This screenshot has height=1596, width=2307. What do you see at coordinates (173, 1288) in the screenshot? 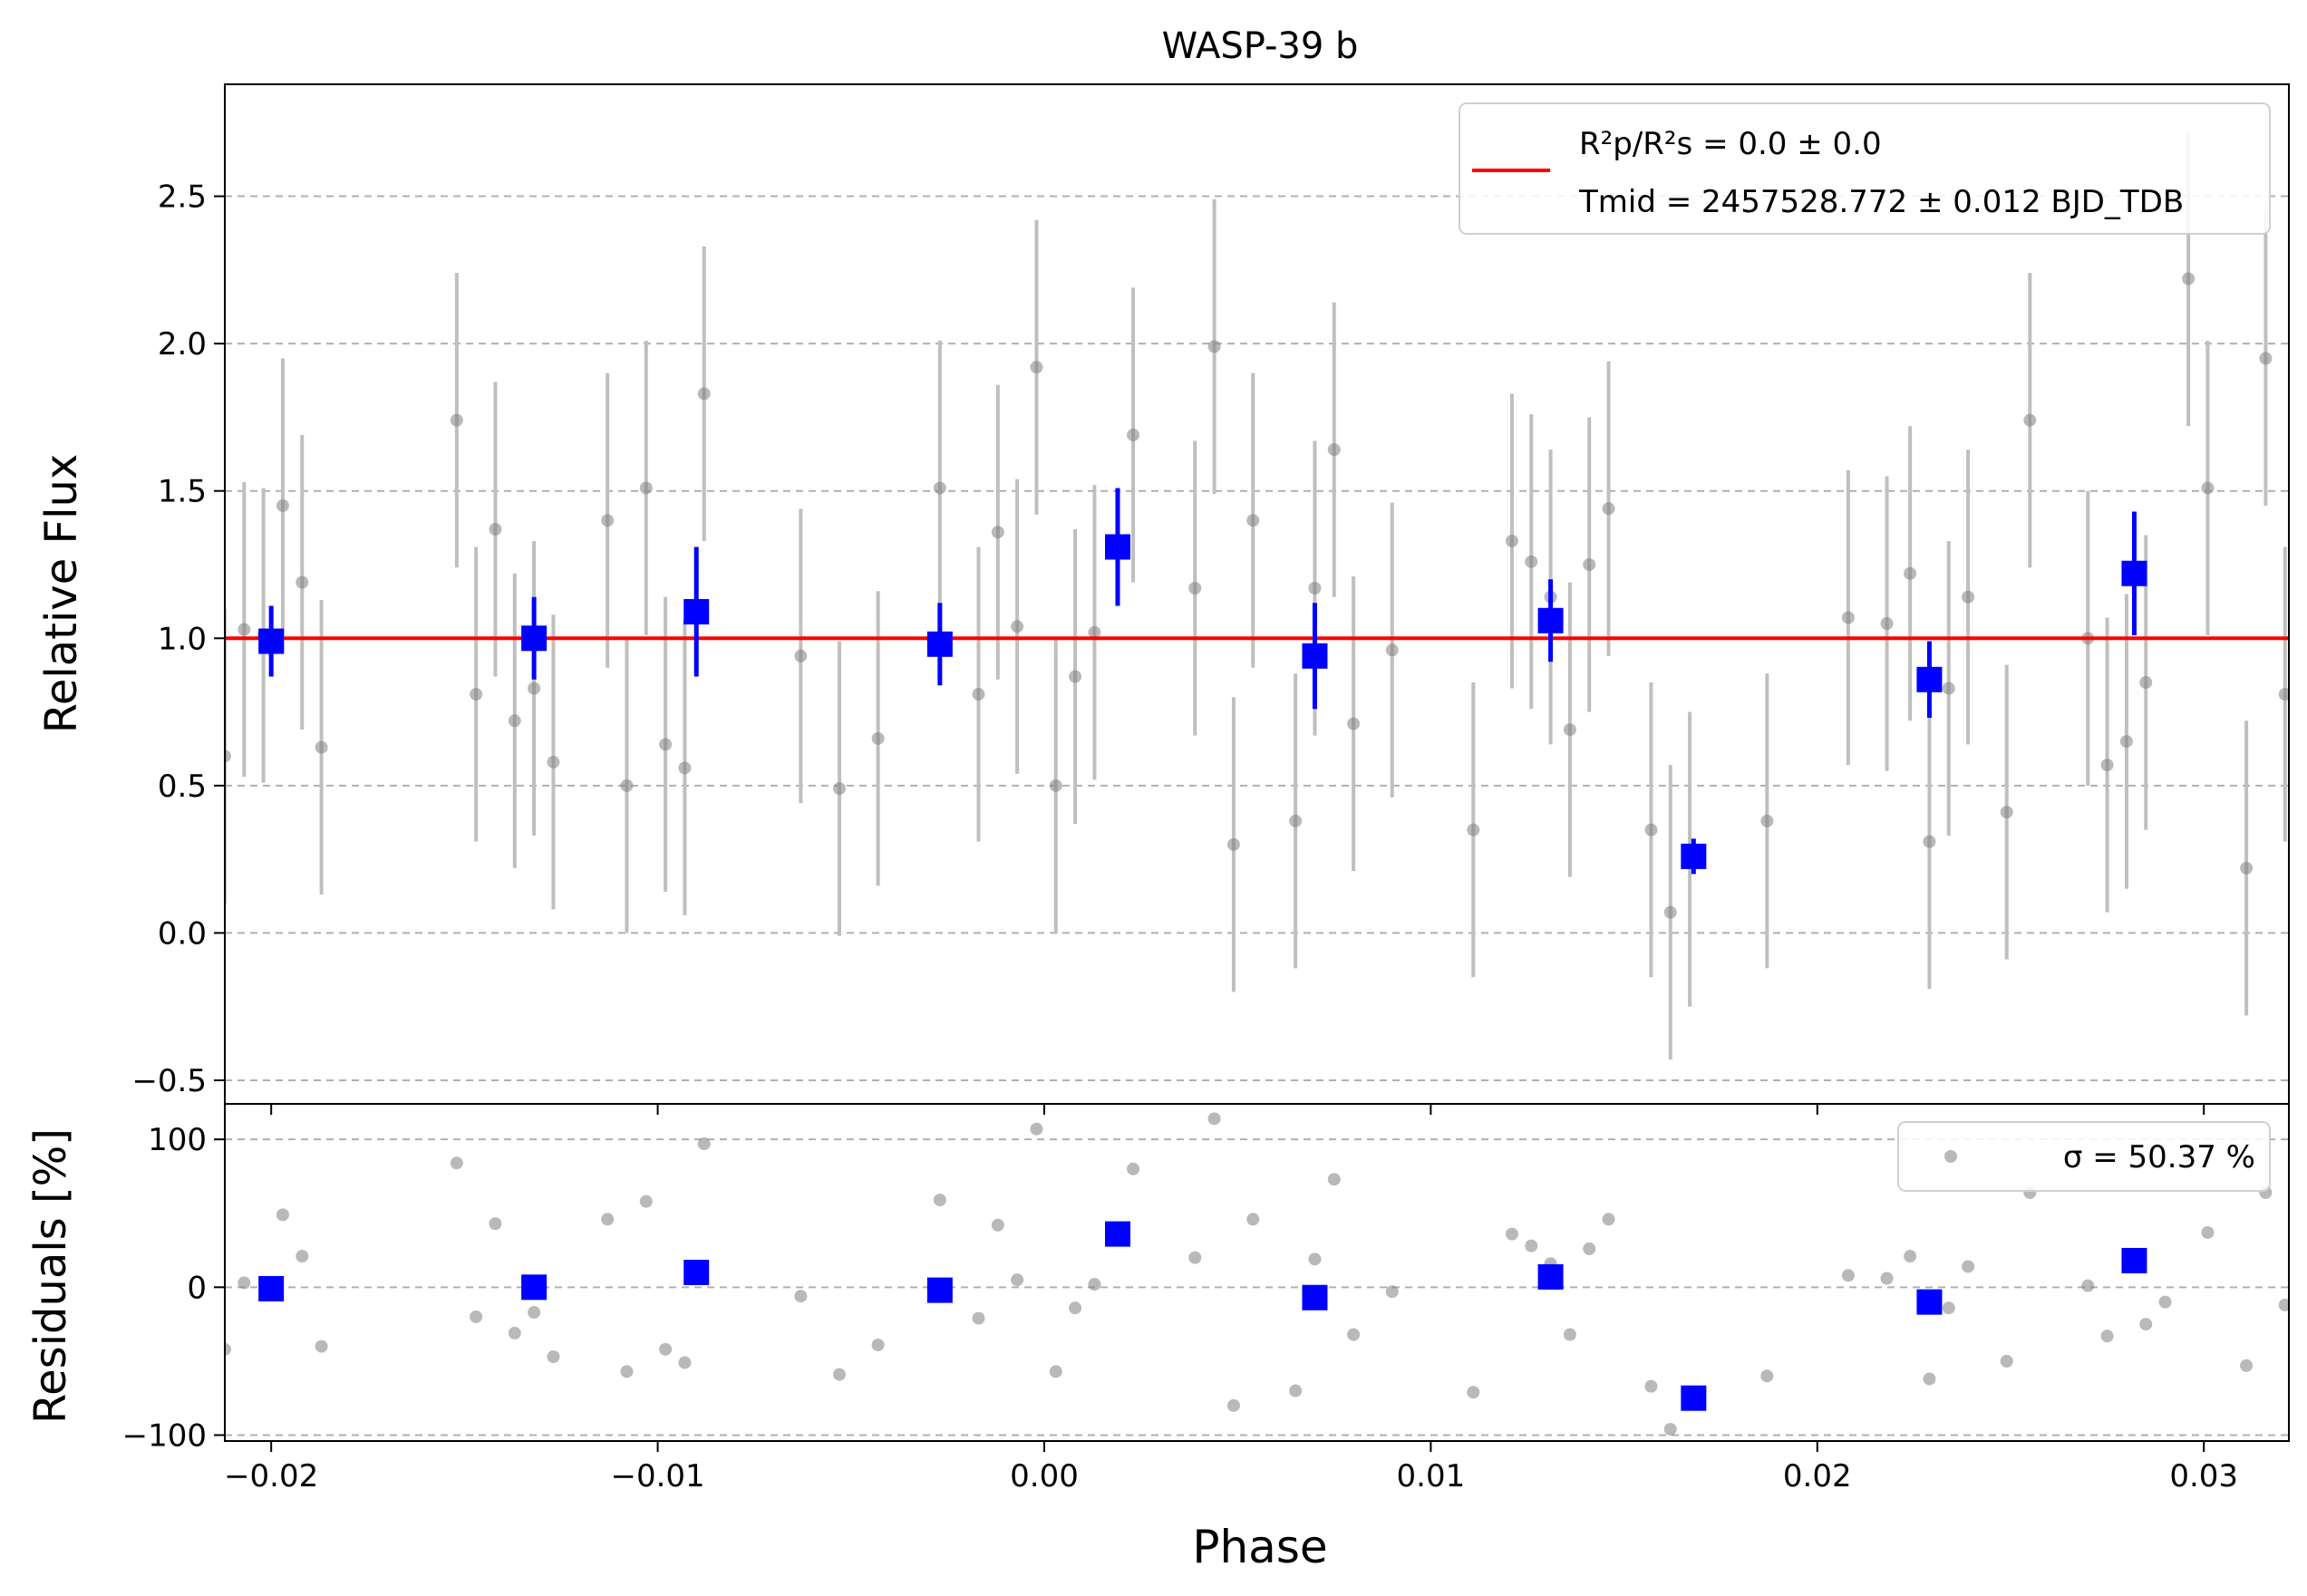
I see `residuals-y-ticks: −100 0 100` at bounding box center [173, 1288].